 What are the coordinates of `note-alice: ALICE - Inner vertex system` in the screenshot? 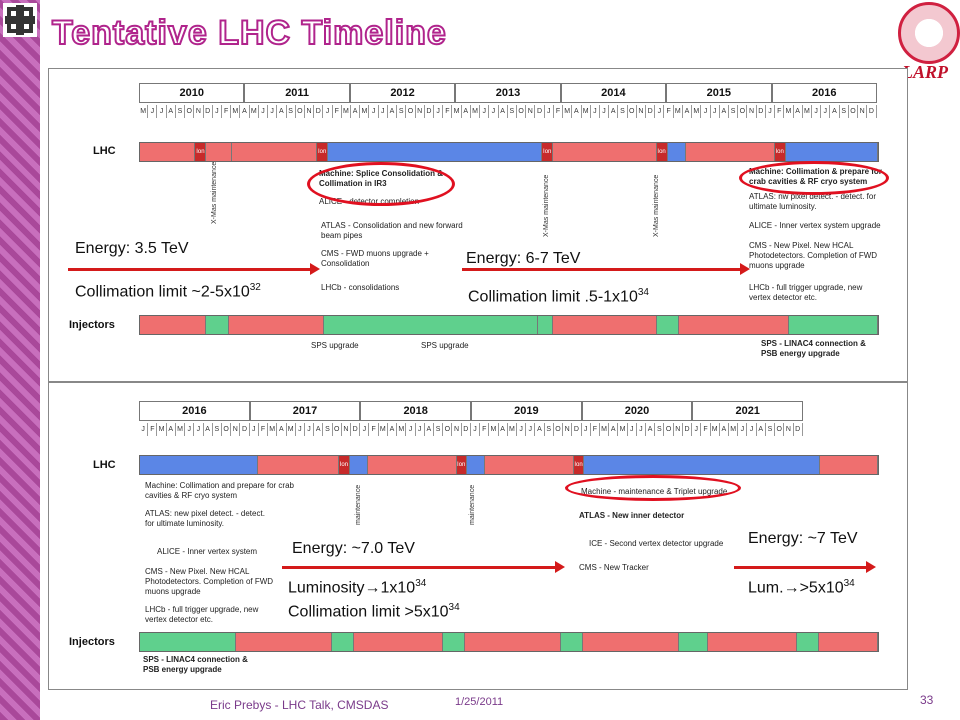 It's located at (207, 551).